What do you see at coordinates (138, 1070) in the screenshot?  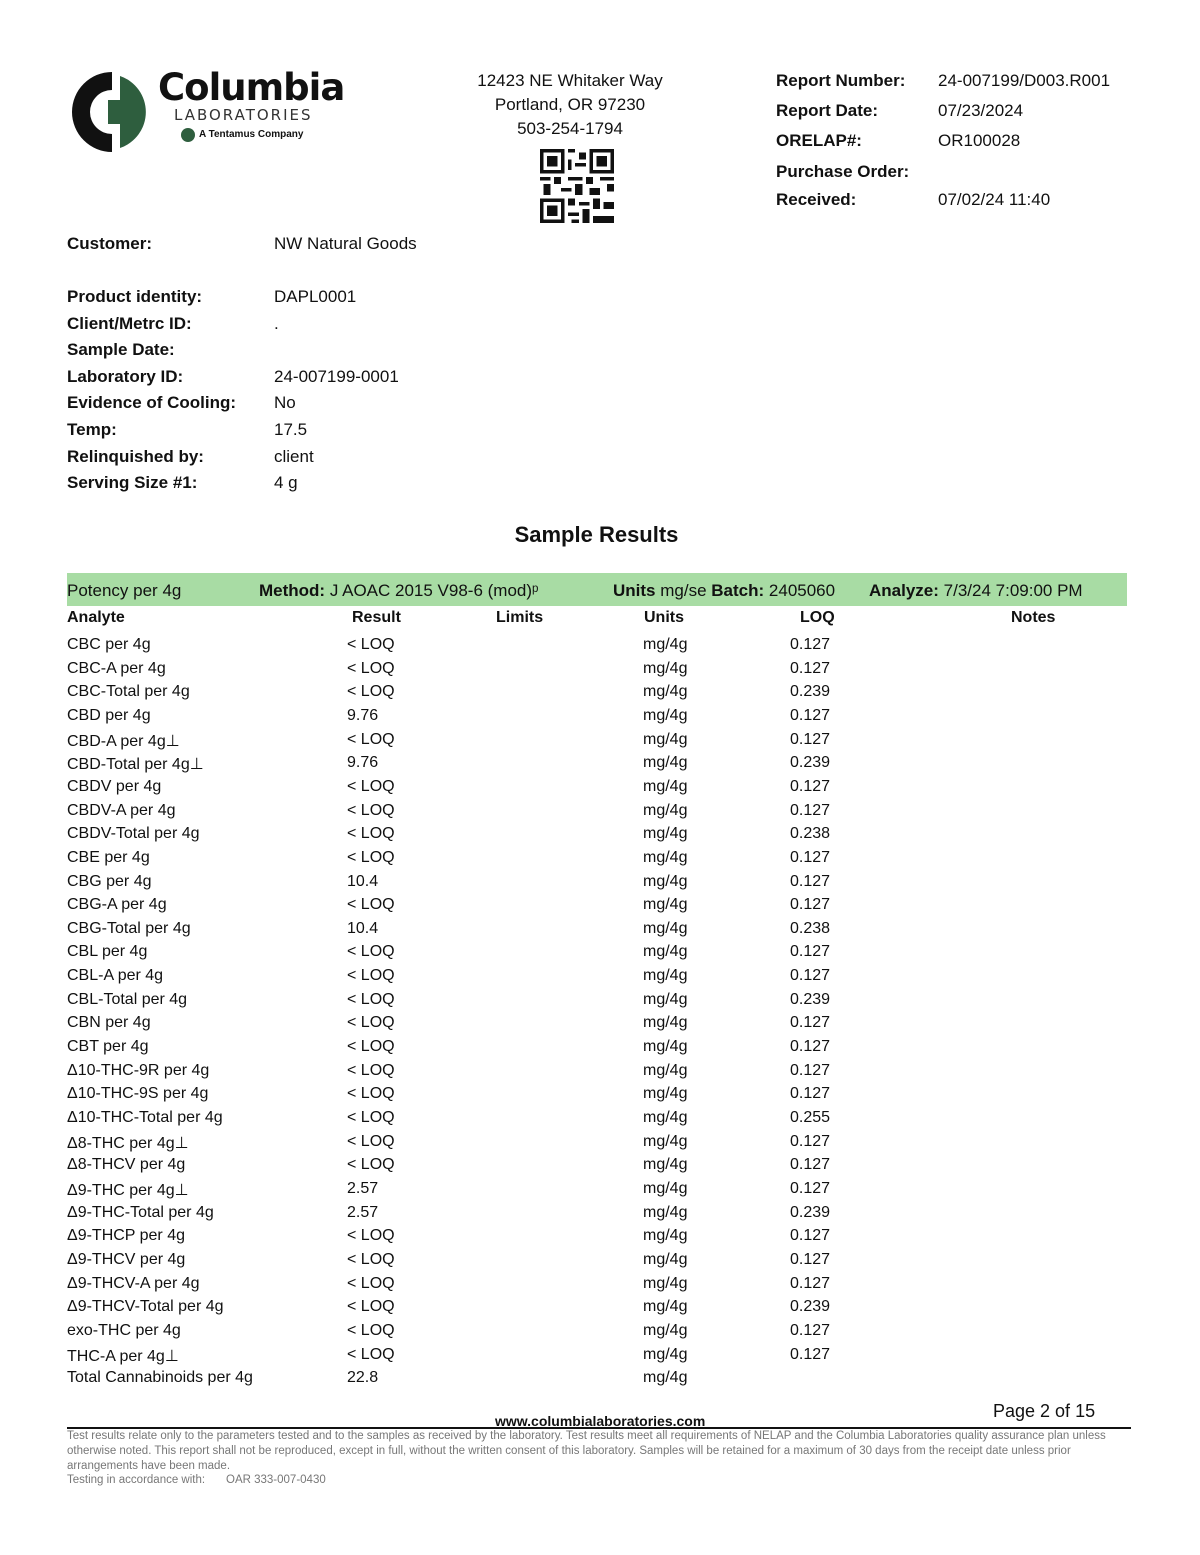 I see `cell-analyte: Δ10-THC-9R per 4g` at bounding box center [138, 1070].